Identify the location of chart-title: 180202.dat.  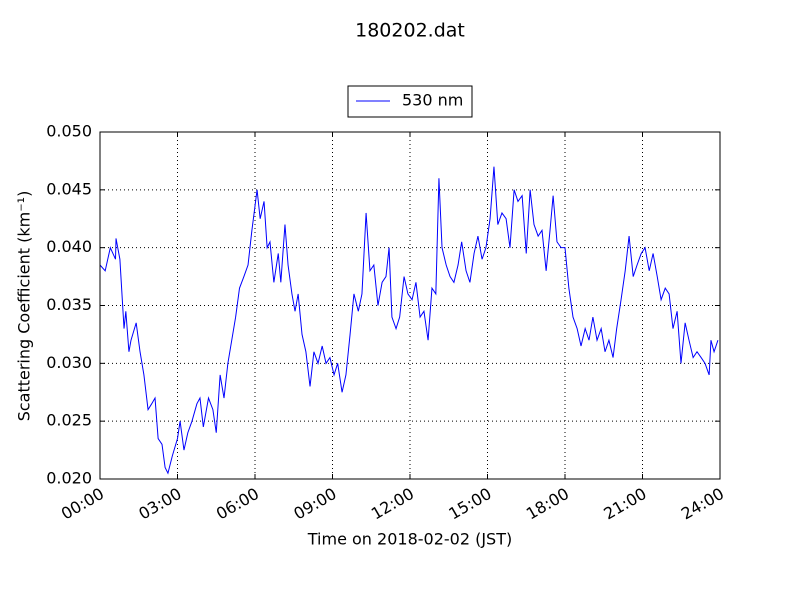
(410, 31).